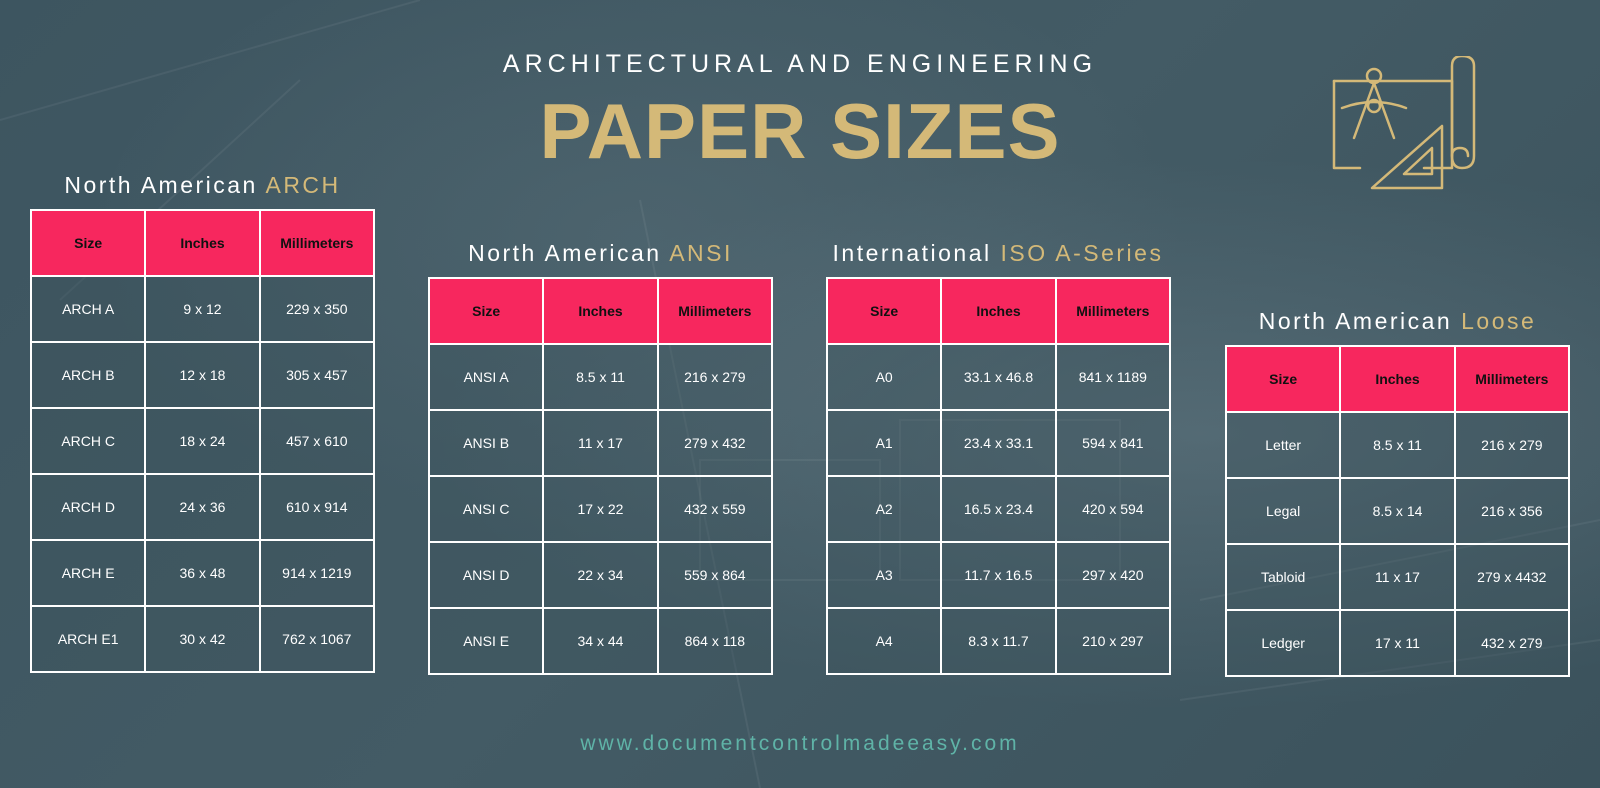 The image size is (1600, 788). Describe the element at coordinates (1283, 511) in the screenshot. I see `size-cell: Legal` at that location.